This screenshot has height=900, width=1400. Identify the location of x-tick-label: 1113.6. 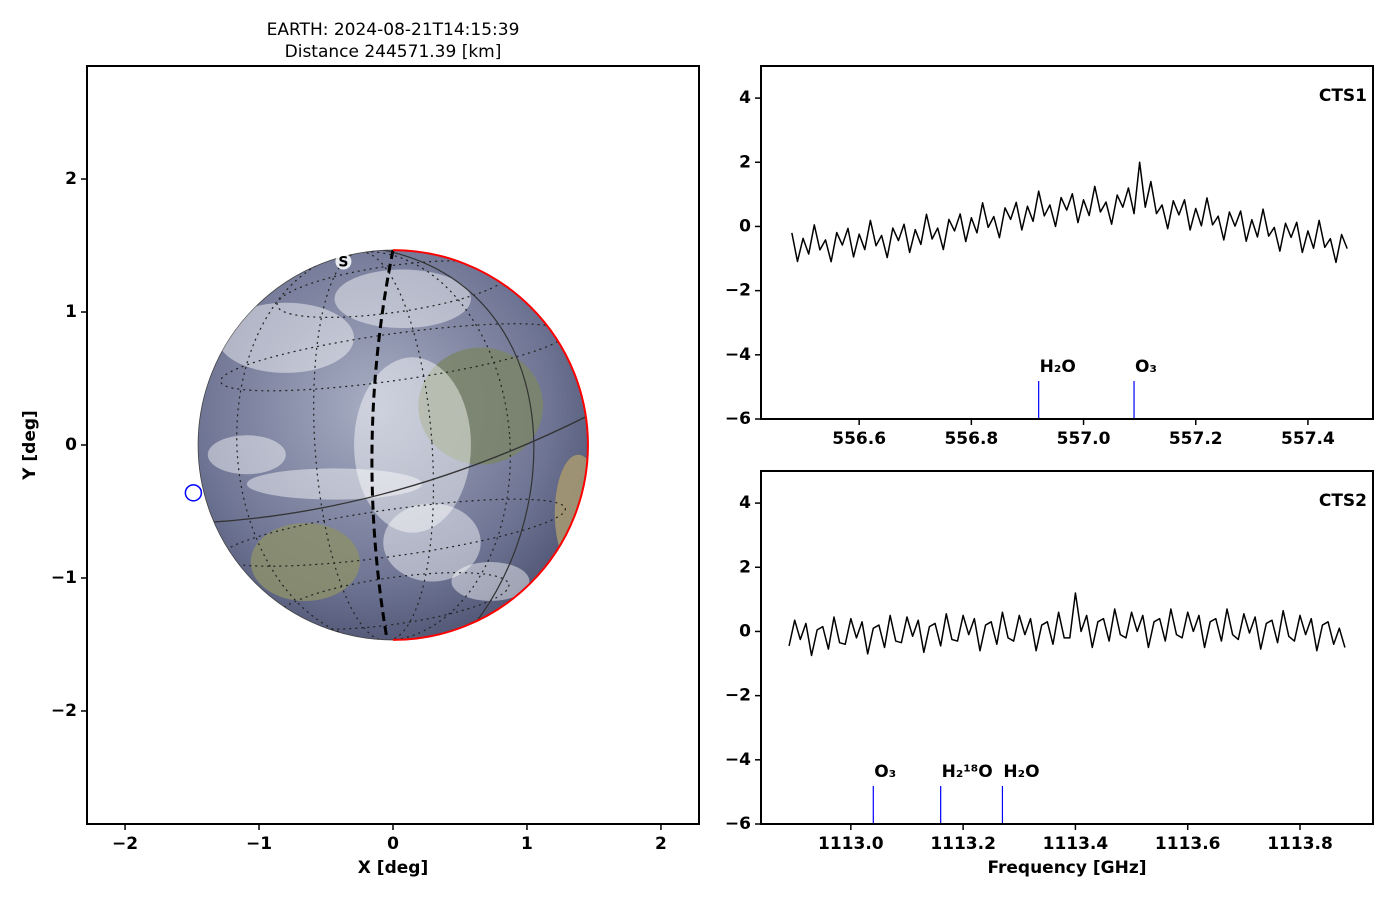
(1188, 844).